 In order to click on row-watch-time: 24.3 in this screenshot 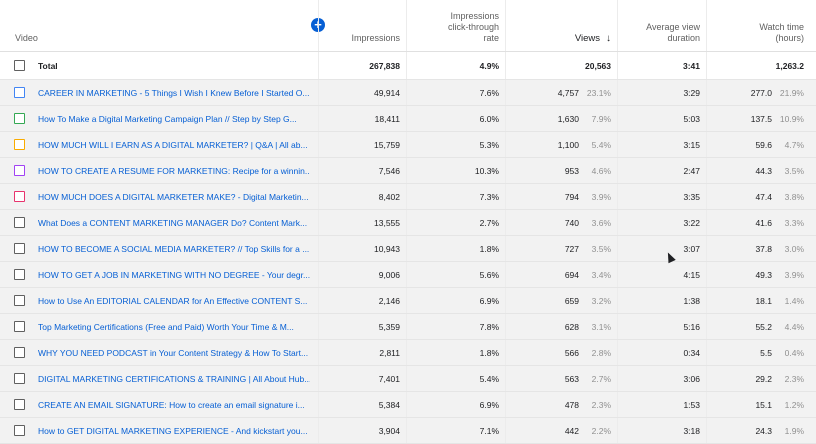, I will do `click(763, 430)`.